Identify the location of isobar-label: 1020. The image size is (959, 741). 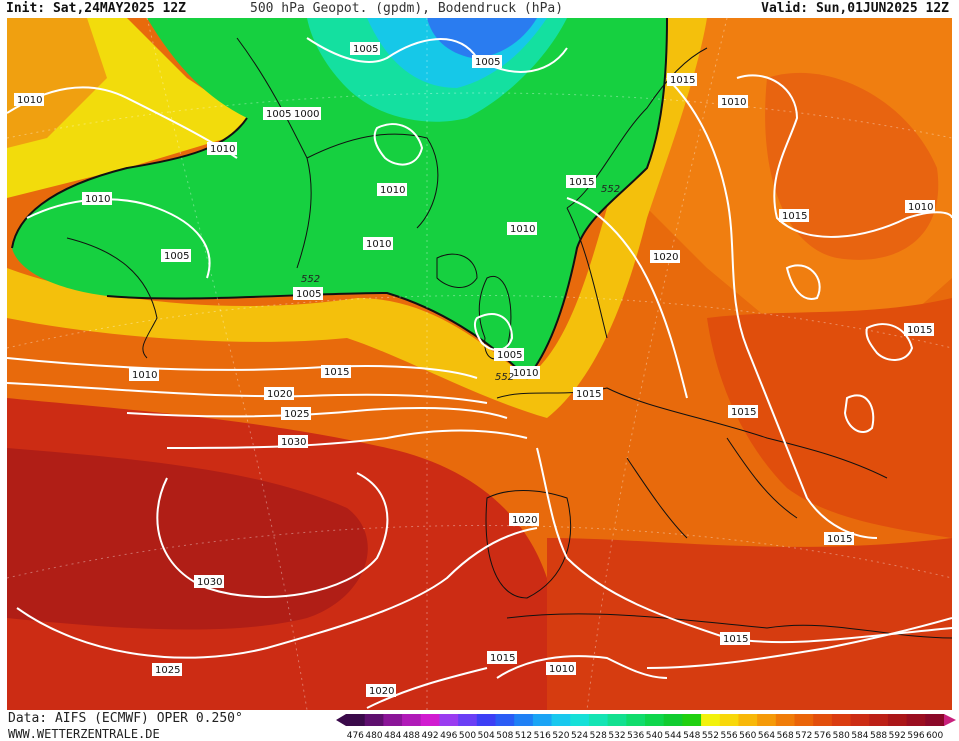
(279, 393).